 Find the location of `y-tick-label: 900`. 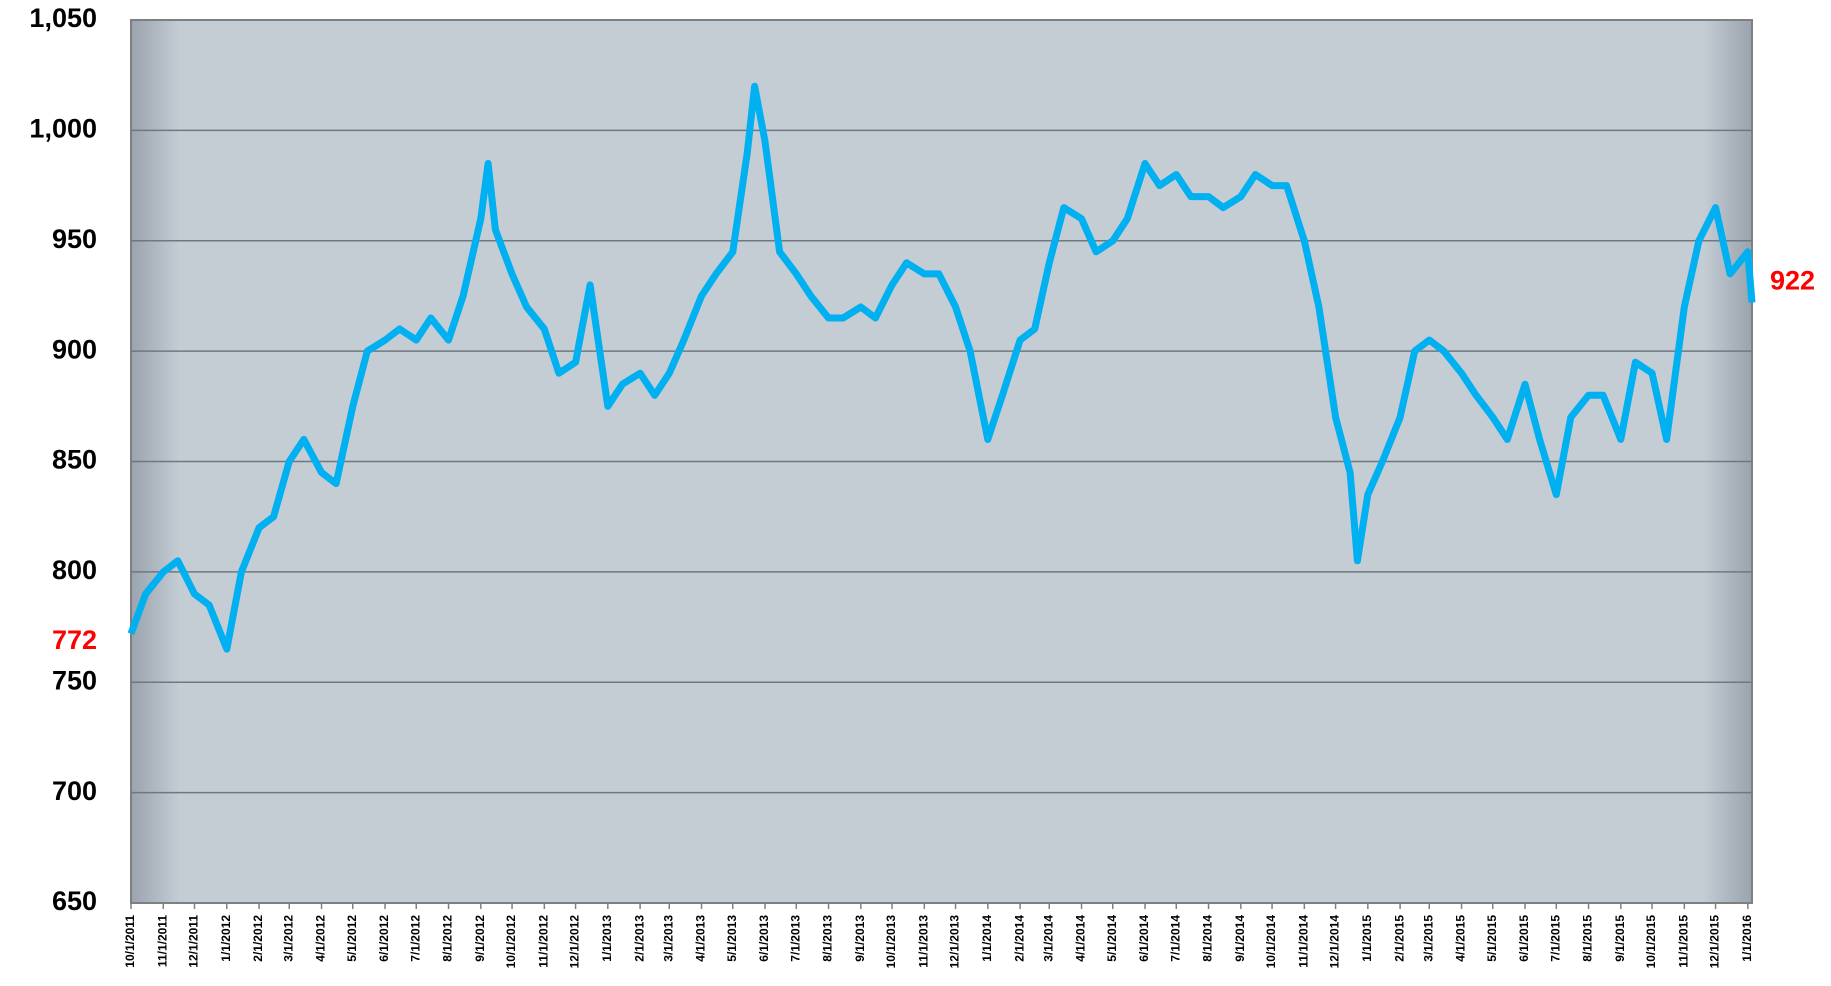

y-tick-label: 900 is located at coordinates (74, 349).